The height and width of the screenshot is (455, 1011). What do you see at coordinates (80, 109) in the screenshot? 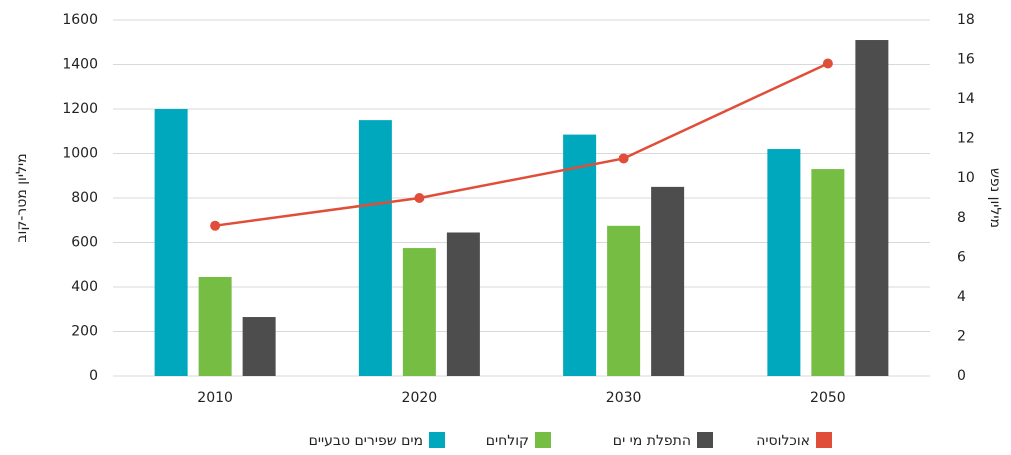
I see `y-tick-label: 1200` at bounding box center [80, 109].